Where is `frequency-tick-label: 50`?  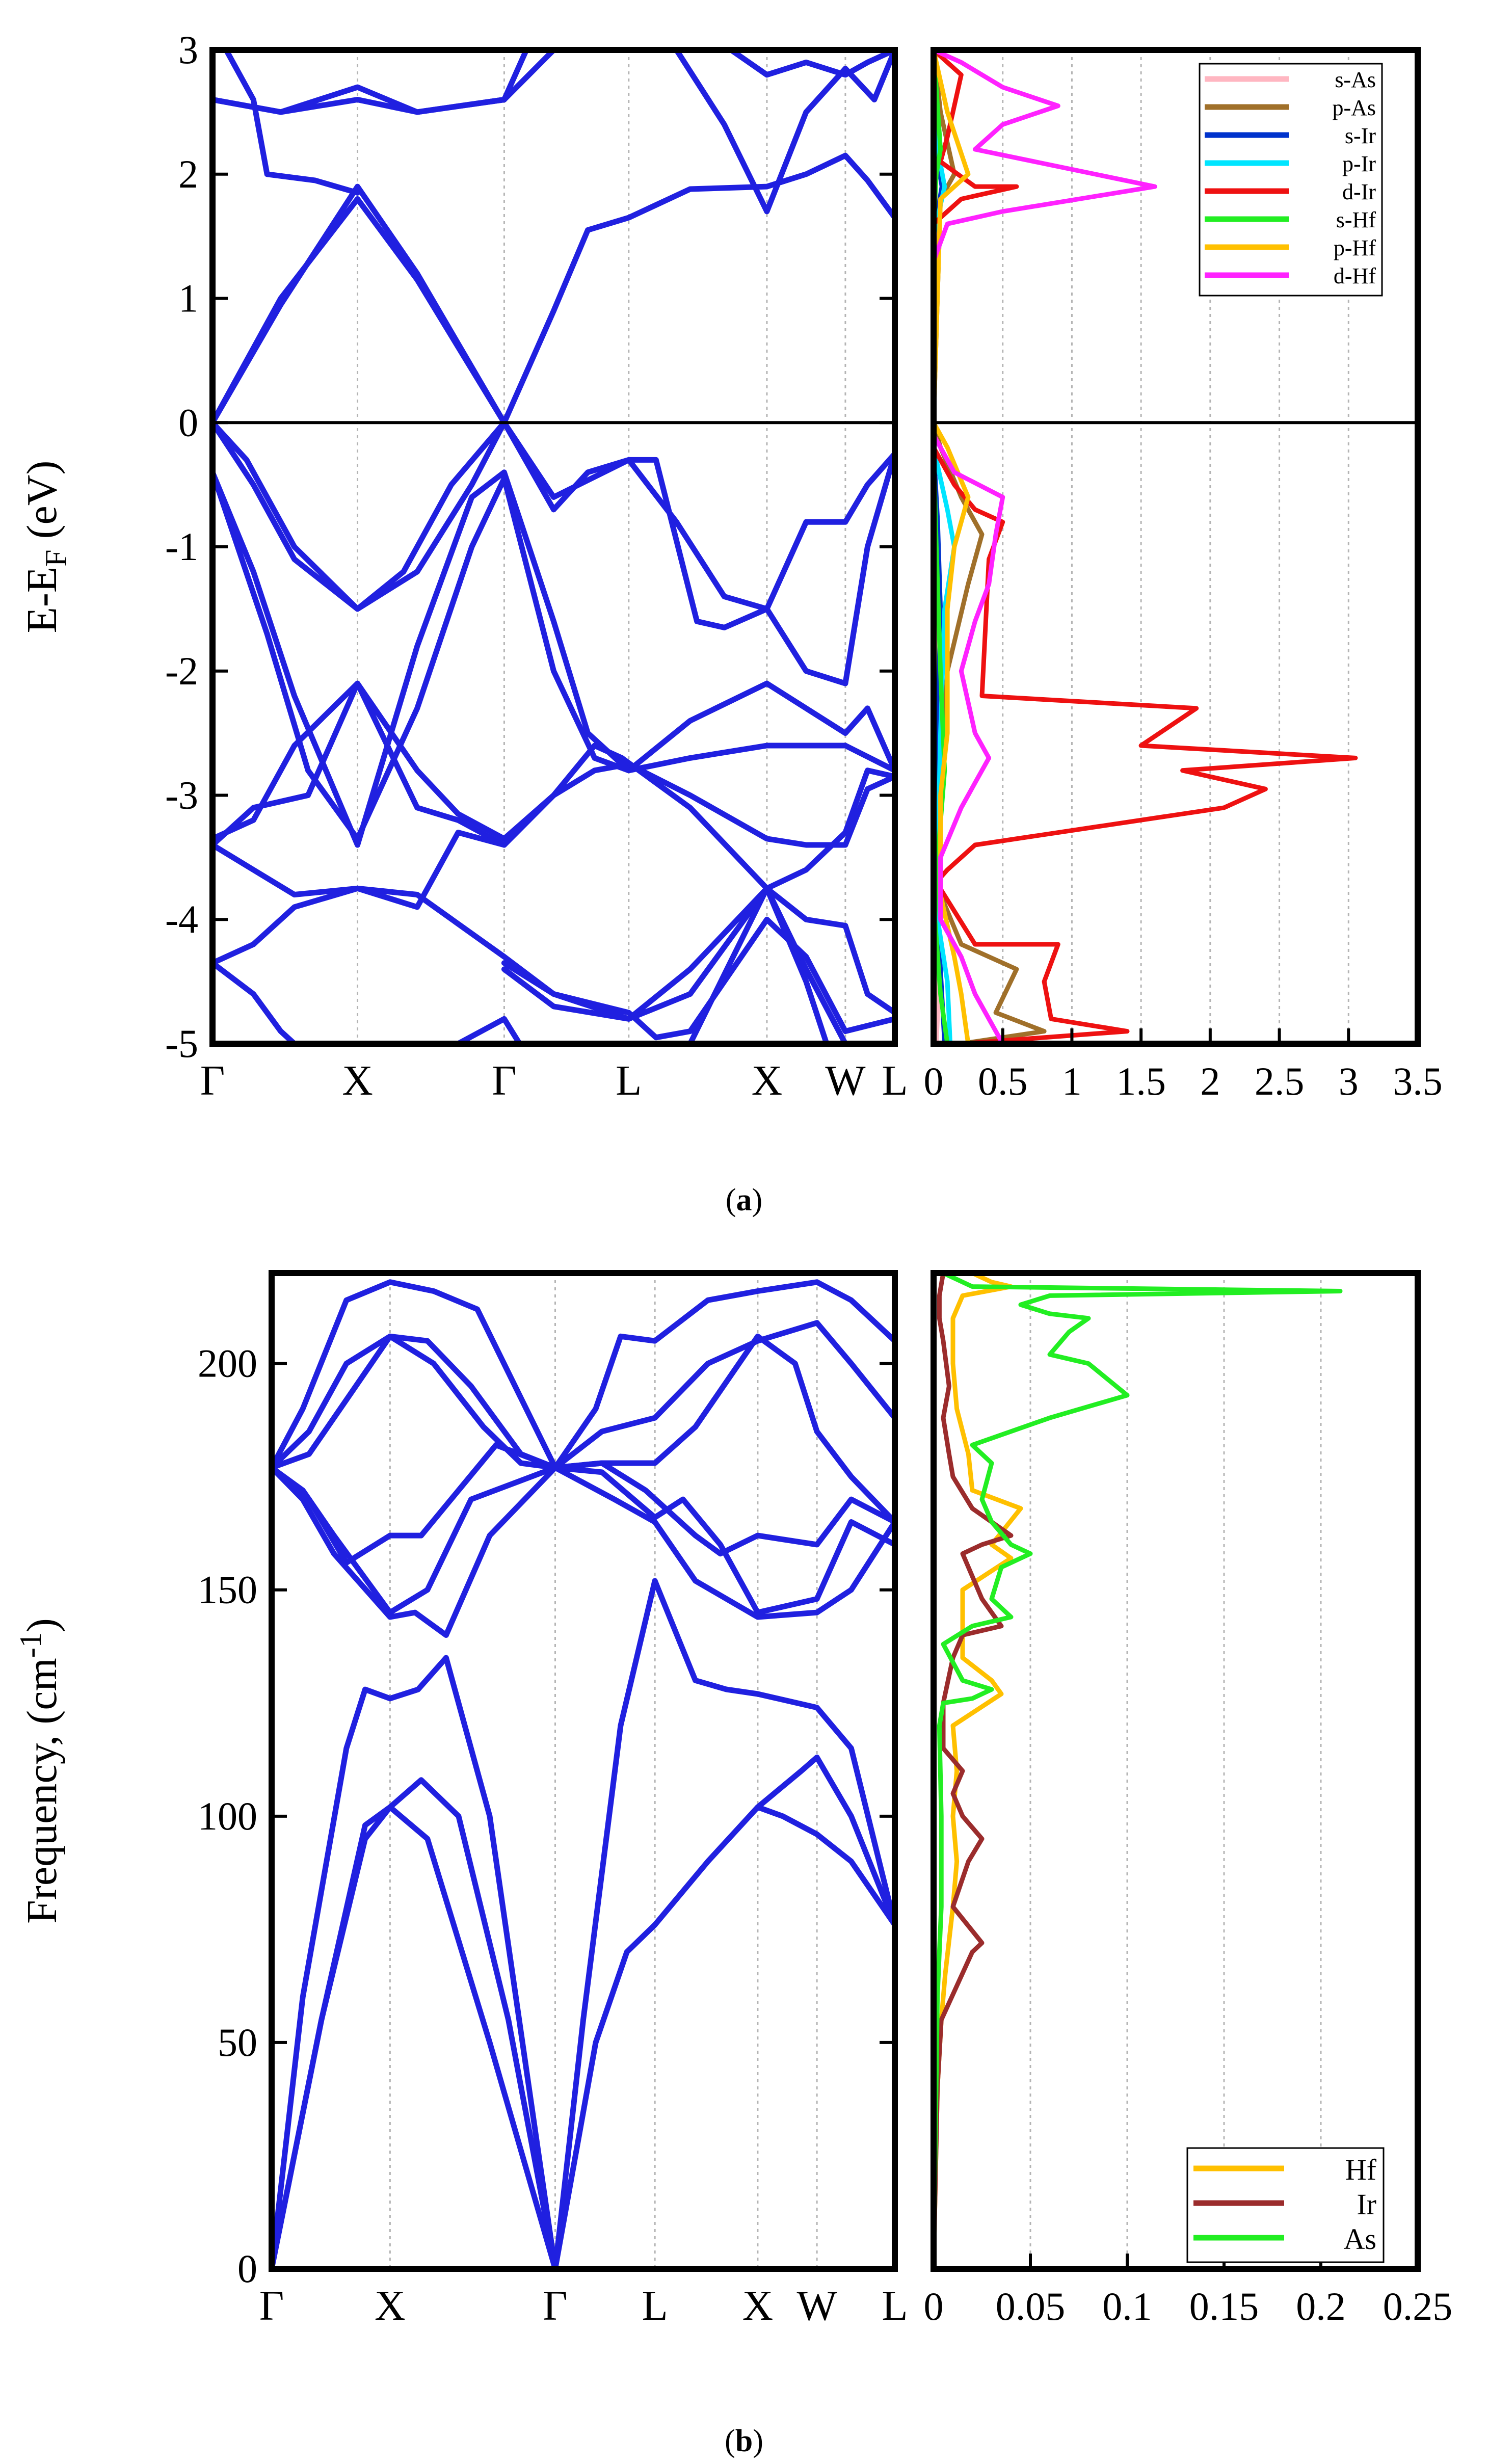 frequency-tick-label: 50 is located at coordinates (237, 2042).